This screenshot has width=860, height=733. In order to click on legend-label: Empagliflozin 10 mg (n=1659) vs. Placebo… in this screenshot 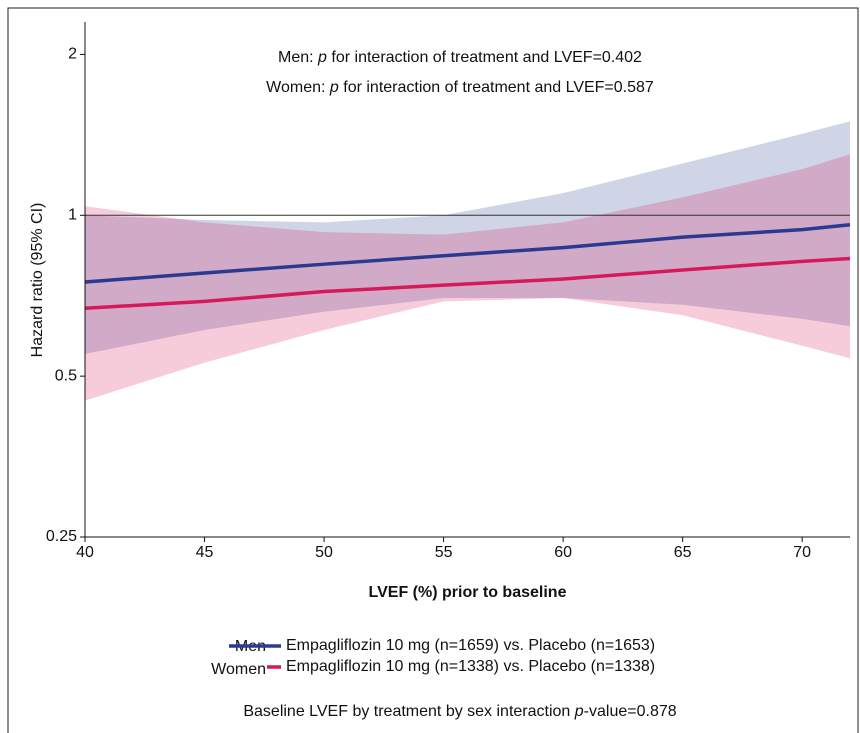, I will do `click(470, 645)`.